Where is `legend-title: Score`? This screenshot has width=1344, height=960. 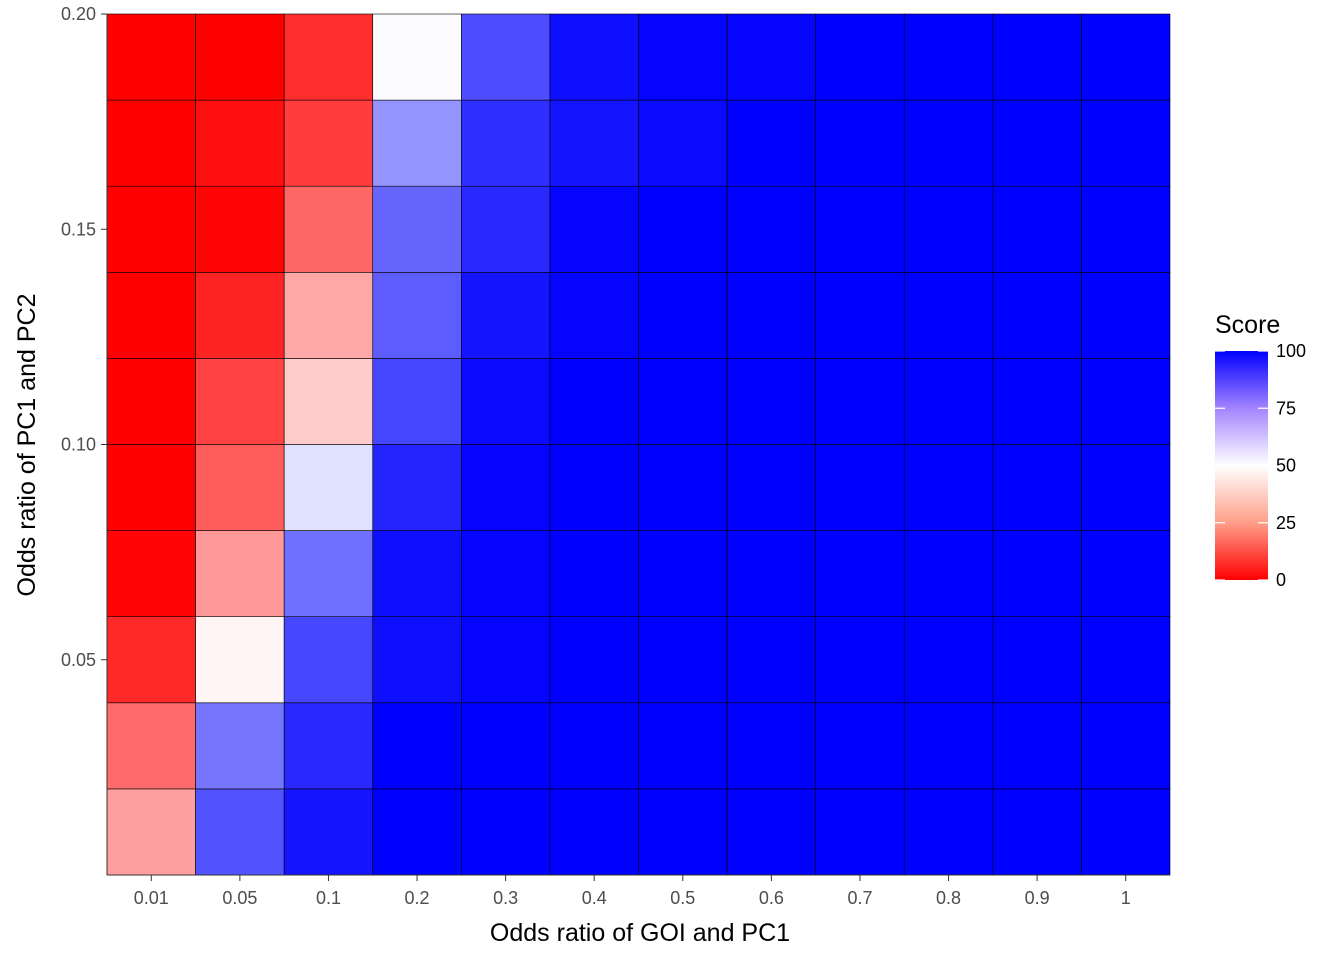 legend-title: Score is located at coordinates (1247, 325).